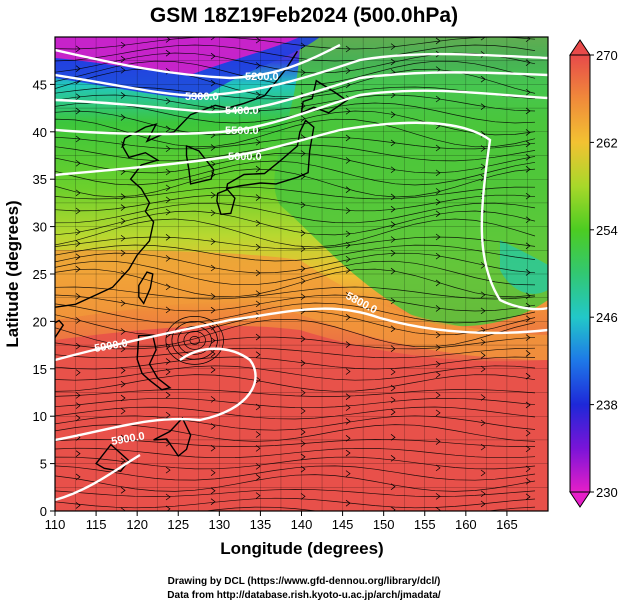  What do you see at coordinates (607, 317) in the screenshot?
I see `colorbar-tick-label: 246` at bounding box center [607, 317].